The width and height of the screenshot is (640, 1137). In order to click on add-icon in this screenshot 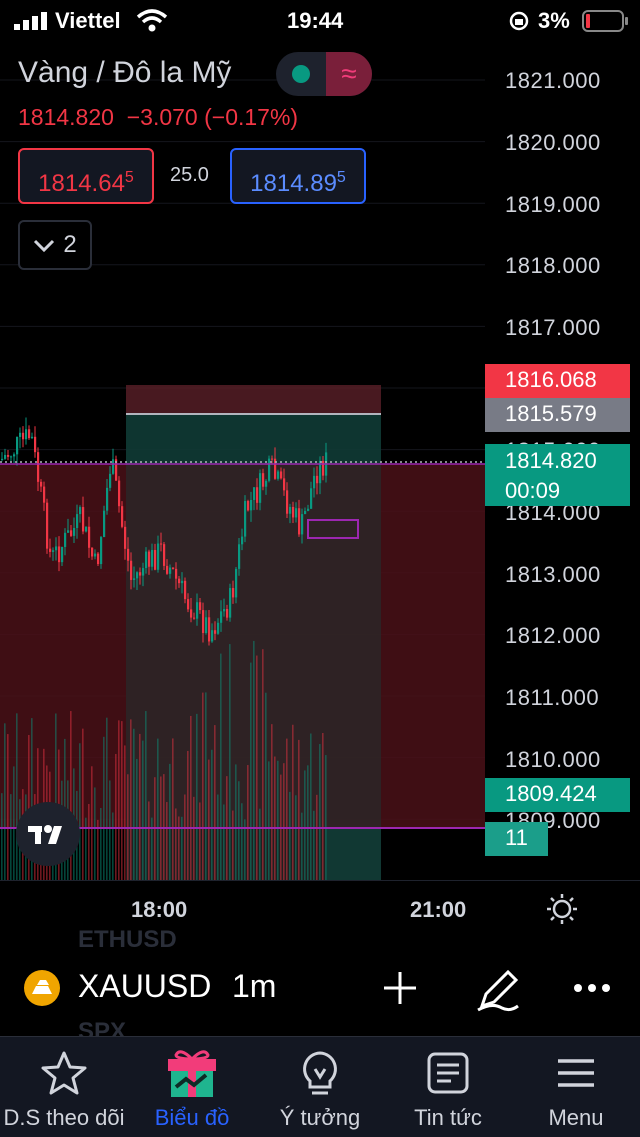, I will do `click(400, 988)`.